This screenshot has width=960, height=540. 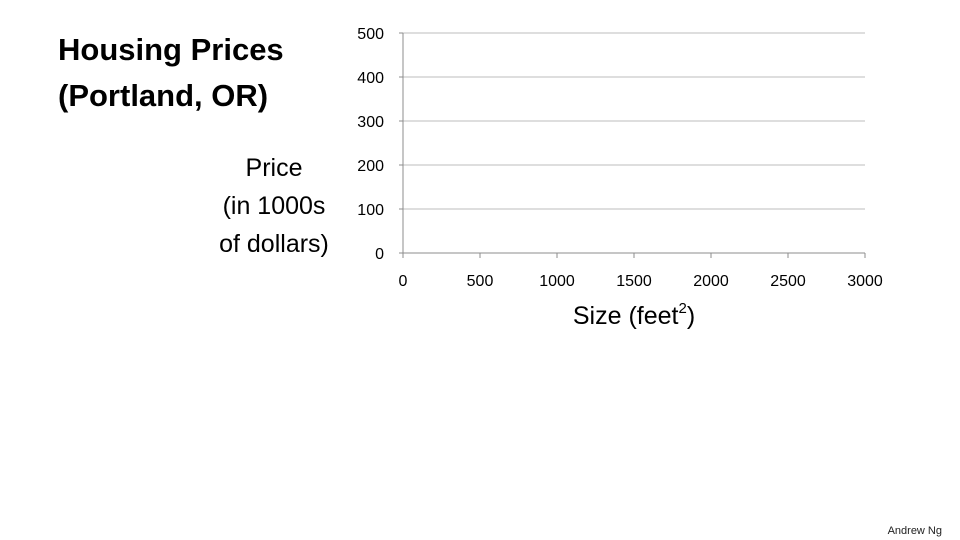 I want to click on y-tick-label: 400, so click(x=370, y=78).